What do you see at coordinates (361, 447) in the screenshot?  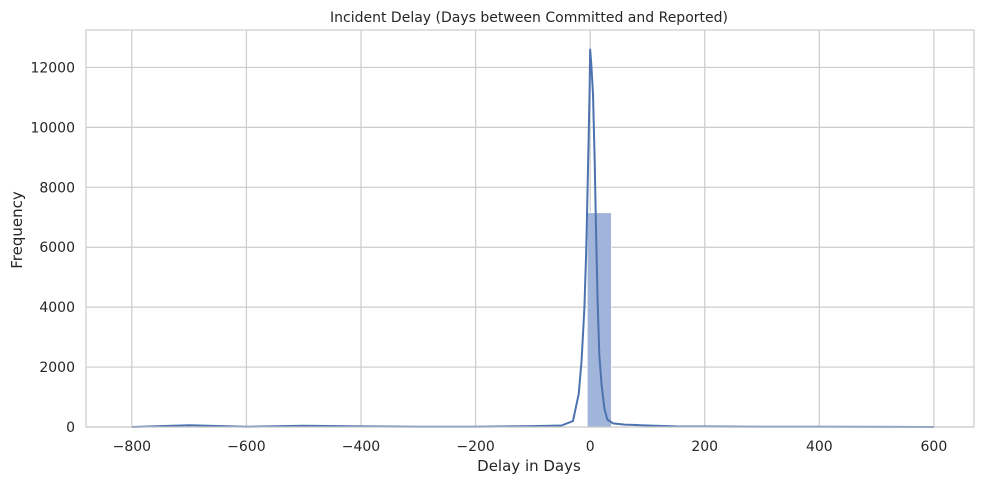 I see `x-tick-label: −400` at bounding box center [361, 447].